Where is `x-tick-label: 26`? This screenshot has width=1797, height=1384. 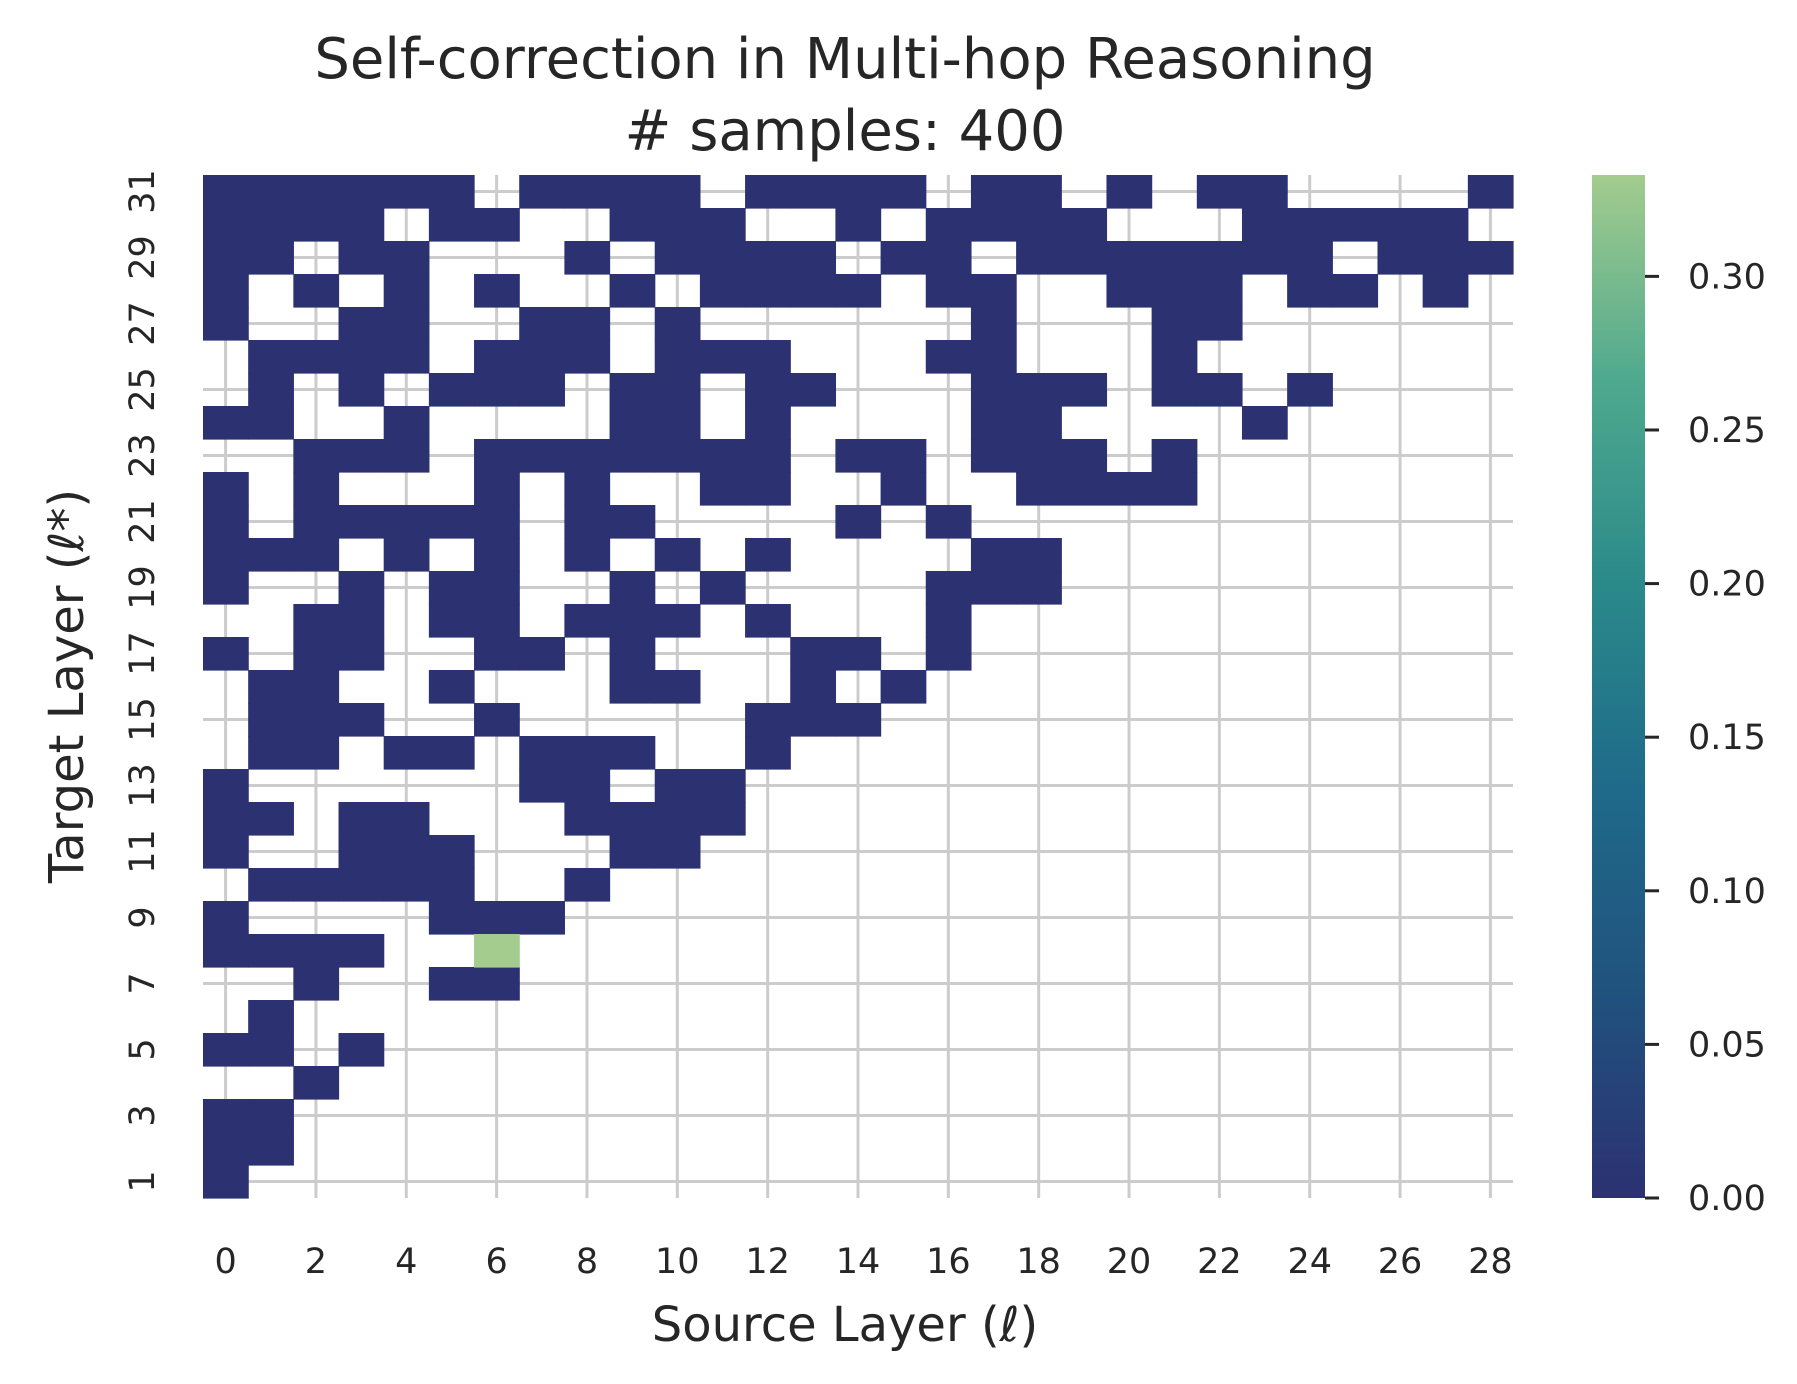 x-tick-label: 26 is located at coordinates (1400, 1262).